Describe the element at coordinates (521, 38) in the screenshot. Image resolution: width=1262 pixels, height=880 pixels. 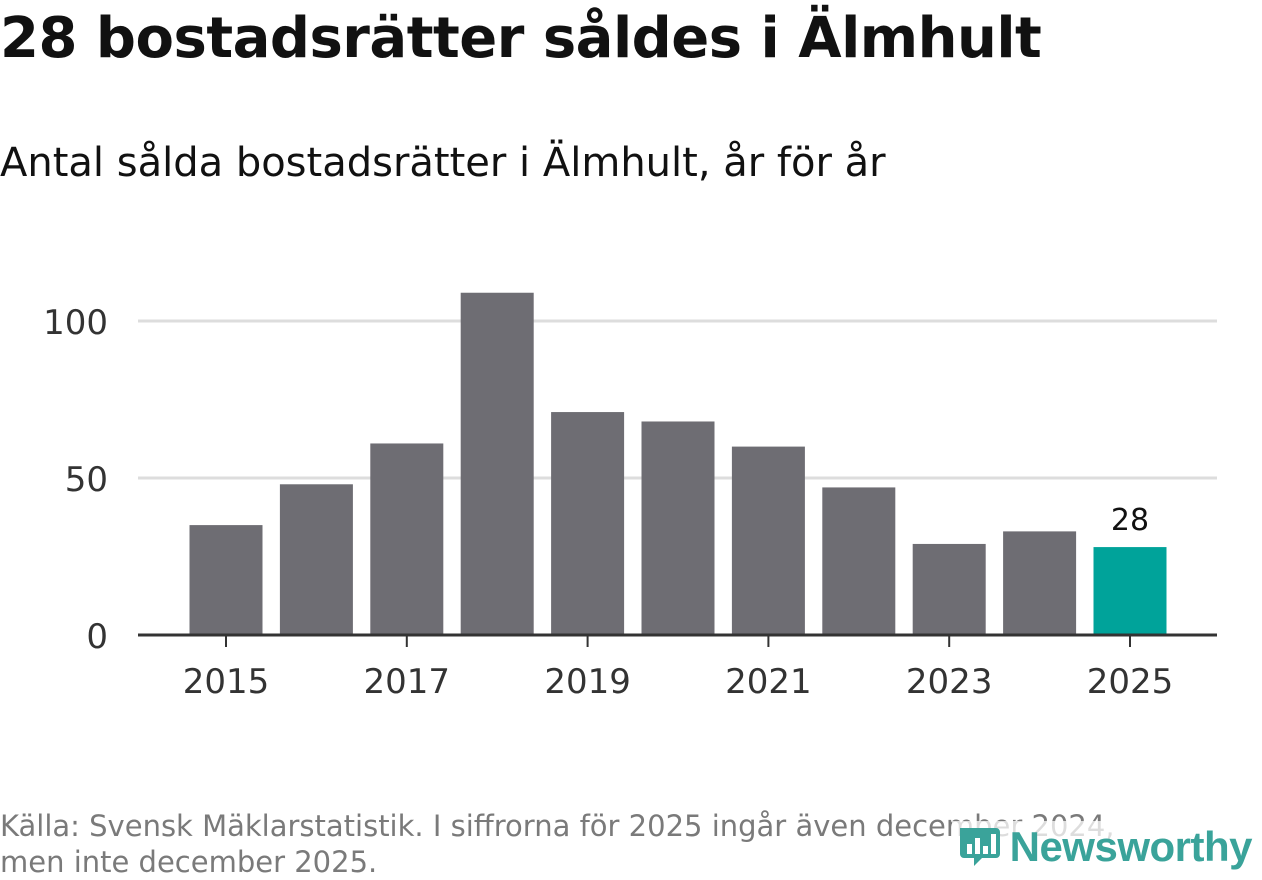
I see `chart-title: 28 bostadsrätter såldes i Älmhult` at that location.